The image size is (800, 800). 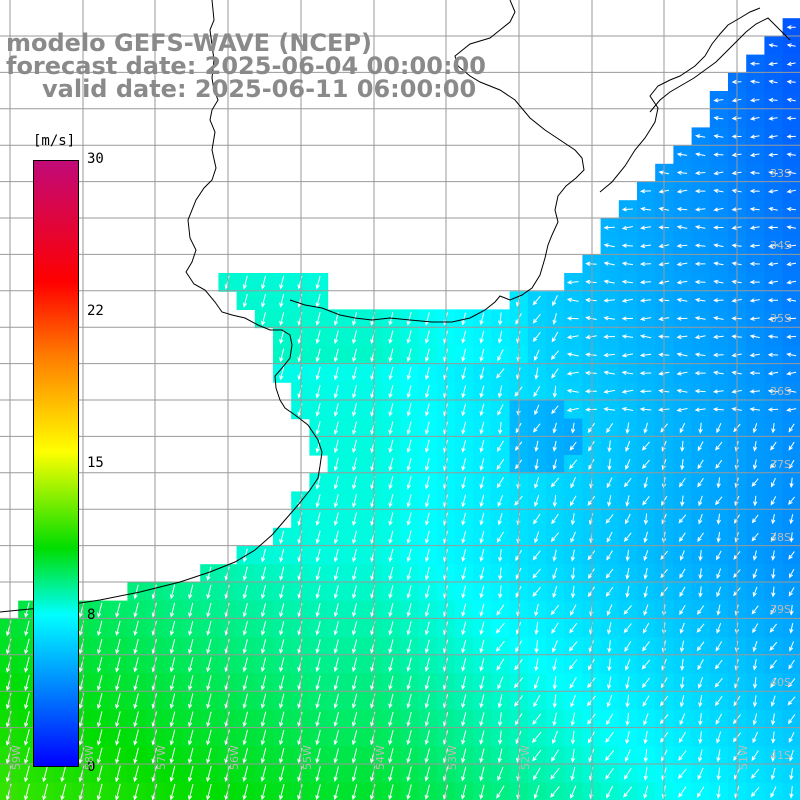 What do you see at coordinates (780, 391) in the screenshot?
I see `lat-label-36s: 36S` at bounding box center [780, 391].